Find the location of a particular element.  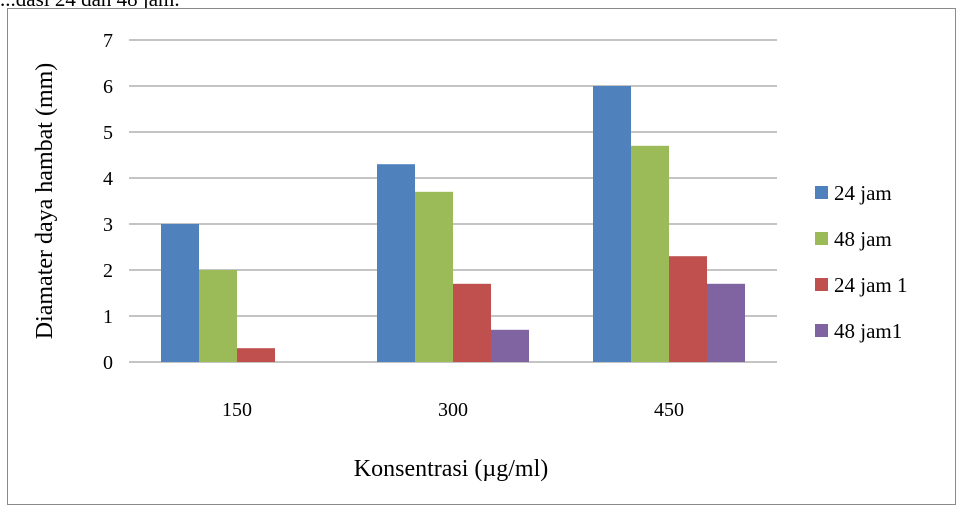

legend-label: 48 jam1 is located at coordinates (868, 331).